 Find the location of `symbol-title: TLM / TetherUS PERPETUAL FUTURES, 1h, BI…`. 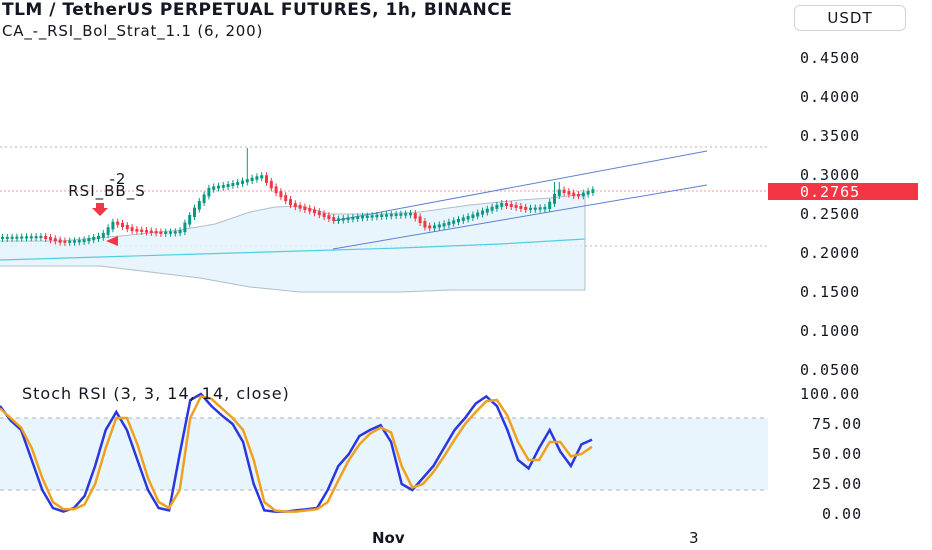

symbol-title: TLM / TetherUS PERPETUAL FUTURES, 1h, BI… is located at coordinates (257, 10).